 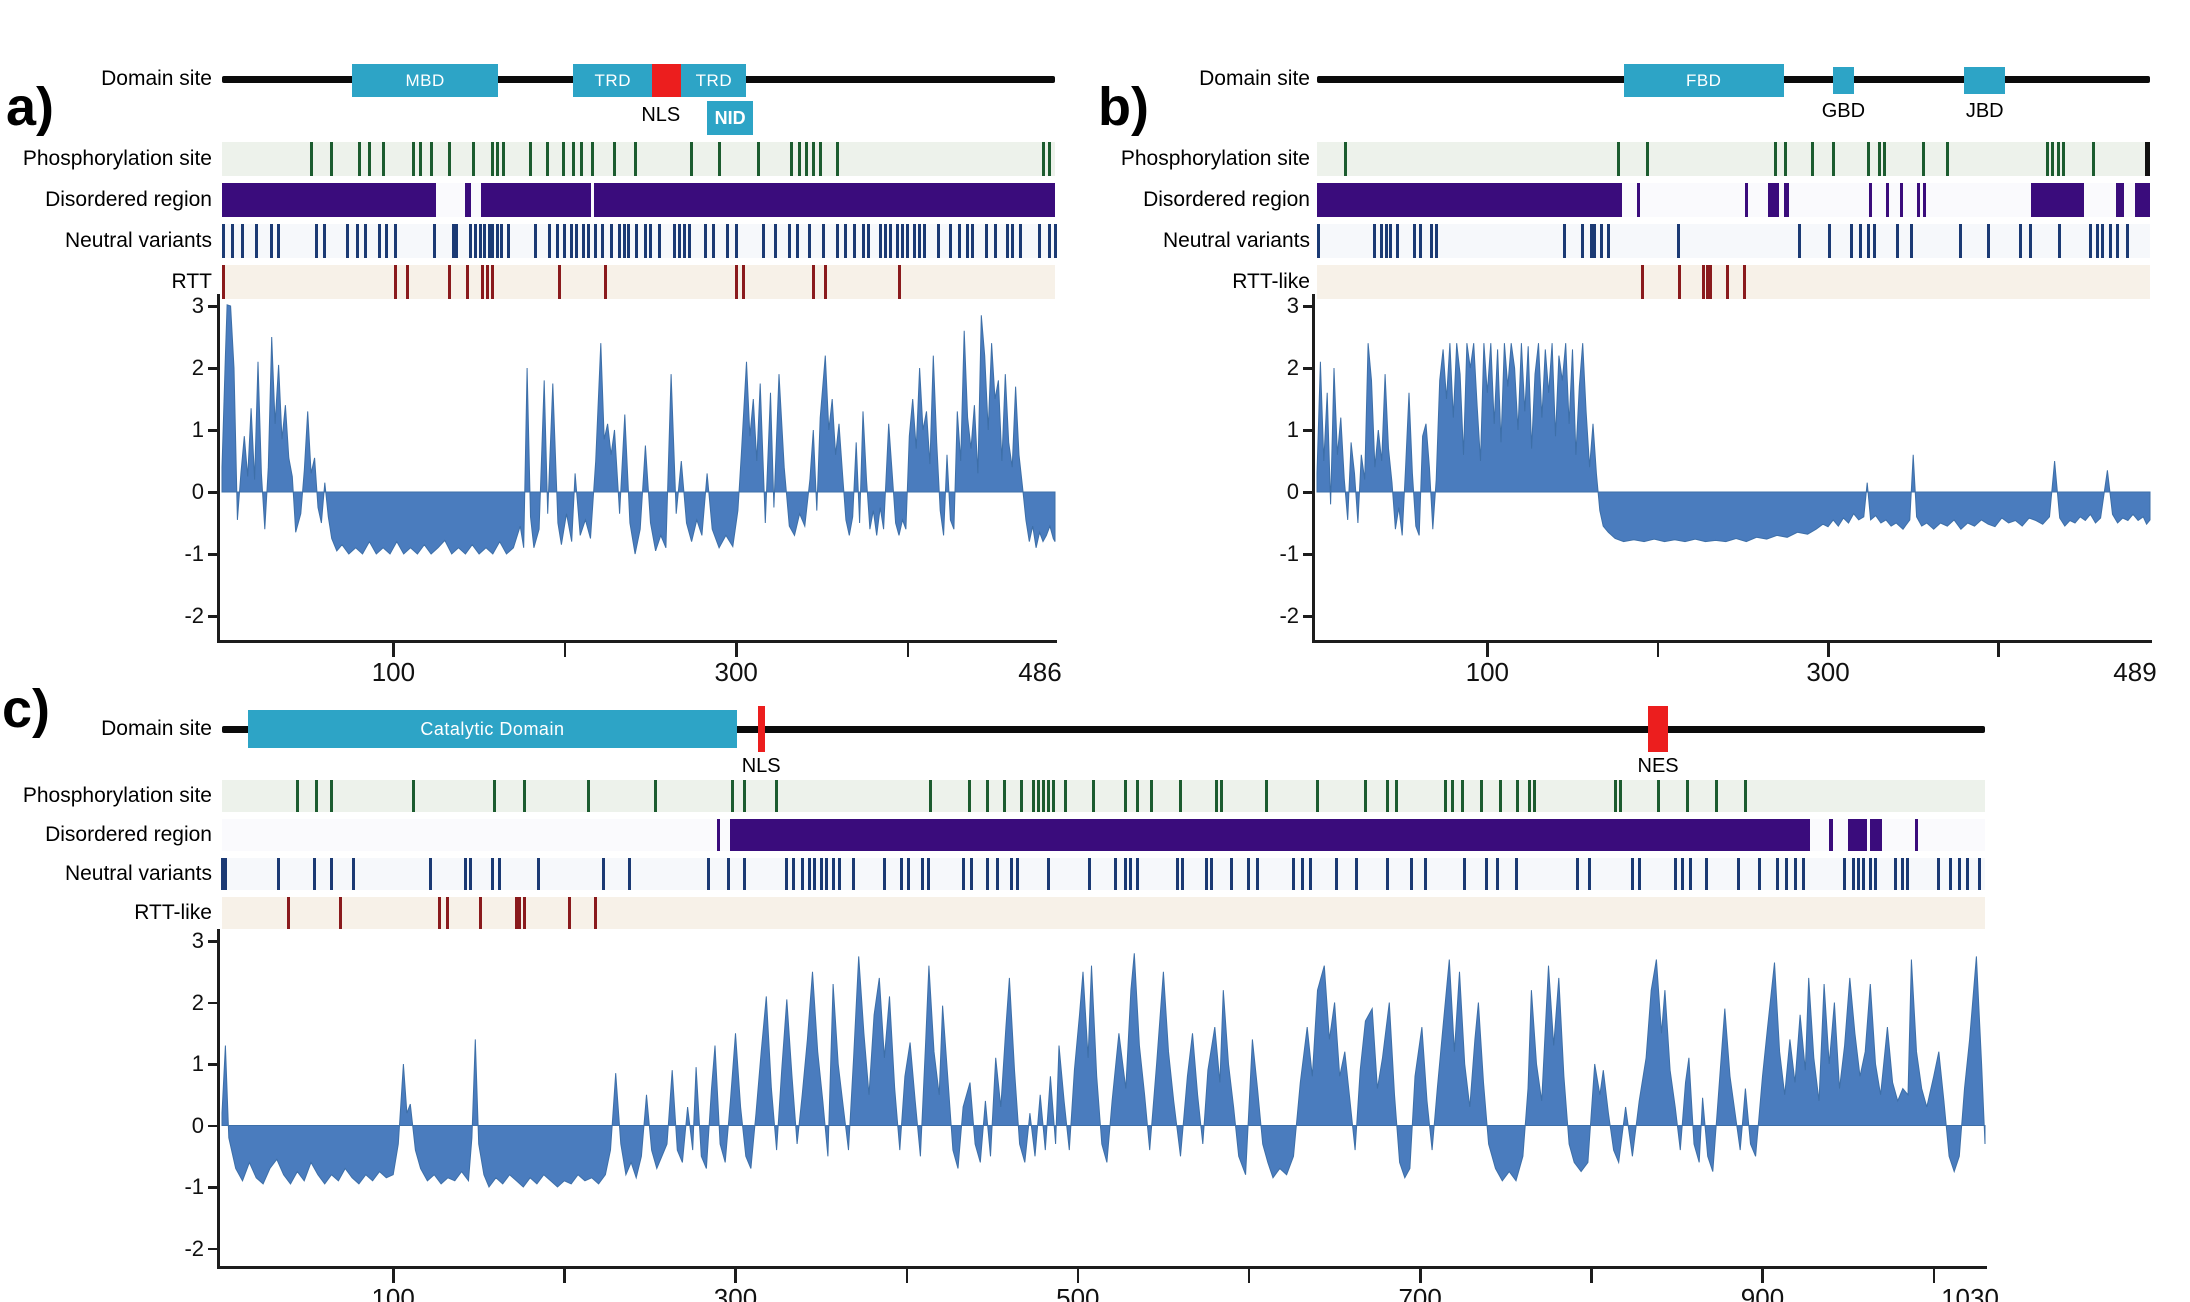 I want to click on panel-a-letter: a), so click(x=30, y=107).